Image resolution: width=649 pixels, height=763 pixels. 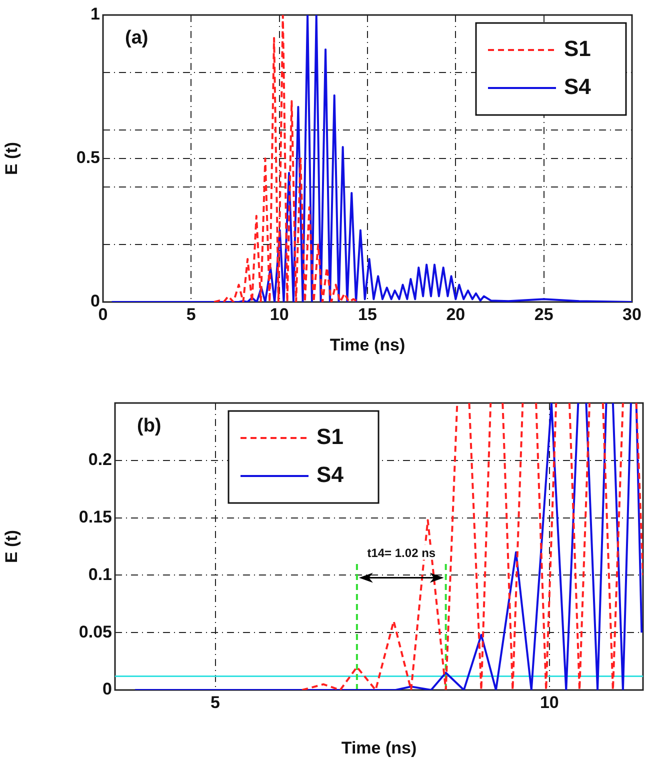 What do you see at coordinates (95, 14) in the screenshot?
I see `y-tick-label: 1` at bounding box center [95, 14].